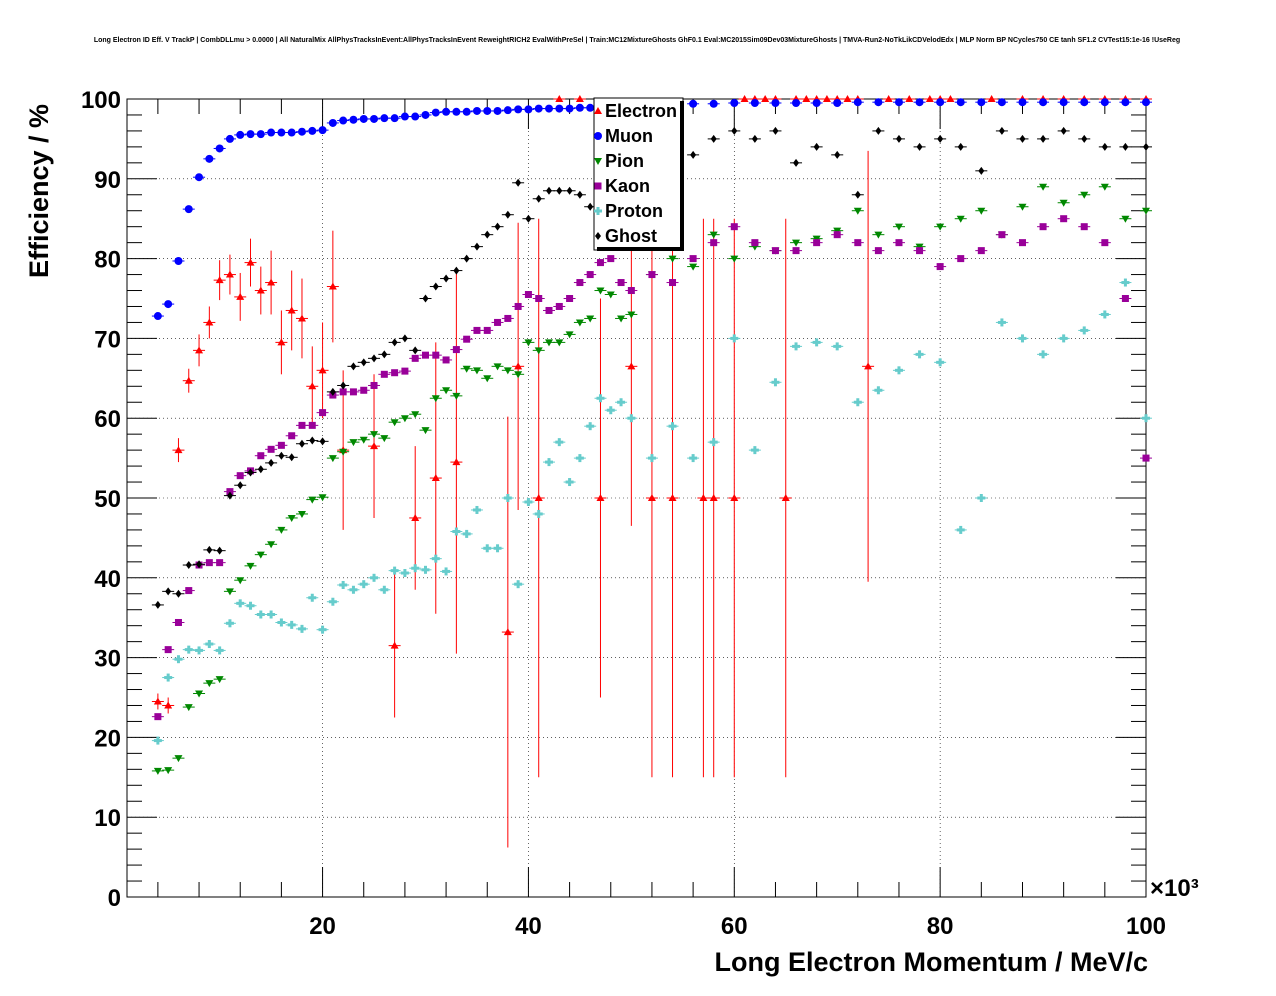 This screenshot has width=1276, height=996. I want to click on x-tick-label: 100, so click(1146, 926).